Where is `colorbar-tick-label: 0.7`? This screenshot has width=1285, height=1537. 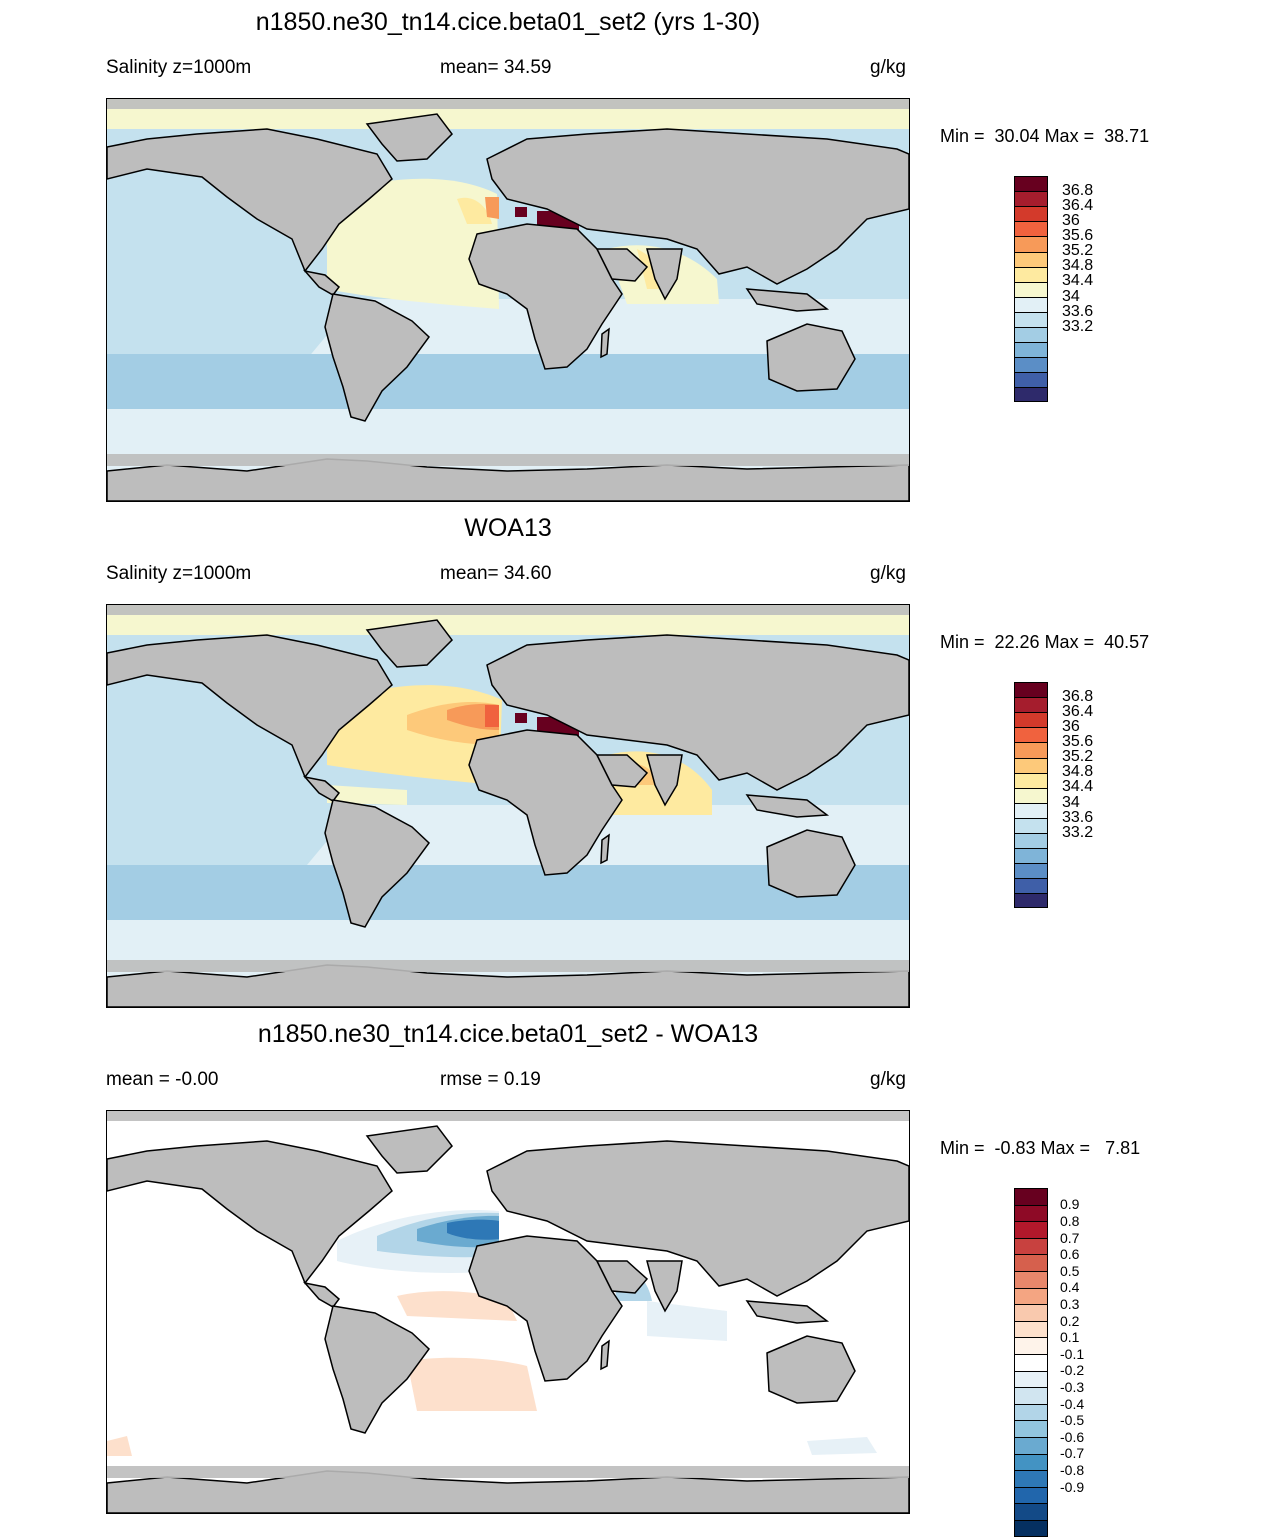 colorbar-tick-label: 0.7 is located at coordinates (1070, 1237).